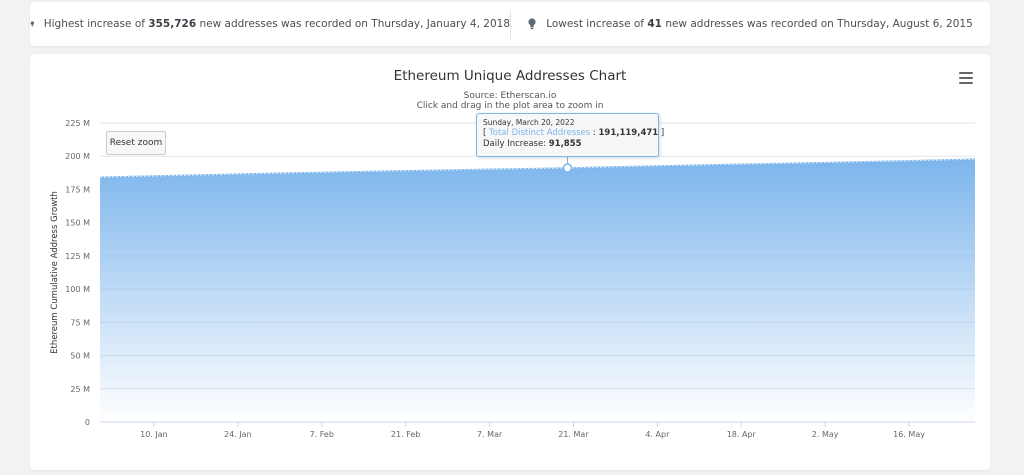 Image resolution: width=1024 pixels, height=475 pixels. Describe the element at coordinates (77, 156) in the screenshot. I see `y-tick-label: 200 M` at that location.